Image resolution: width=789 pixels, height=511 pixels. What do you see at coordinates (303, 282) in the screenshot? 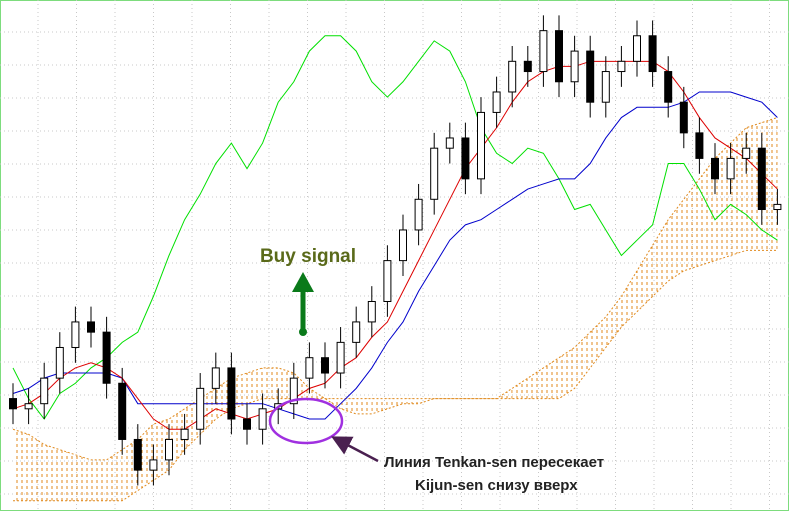
I see `arrow-head` at bounding box center [303, 282].